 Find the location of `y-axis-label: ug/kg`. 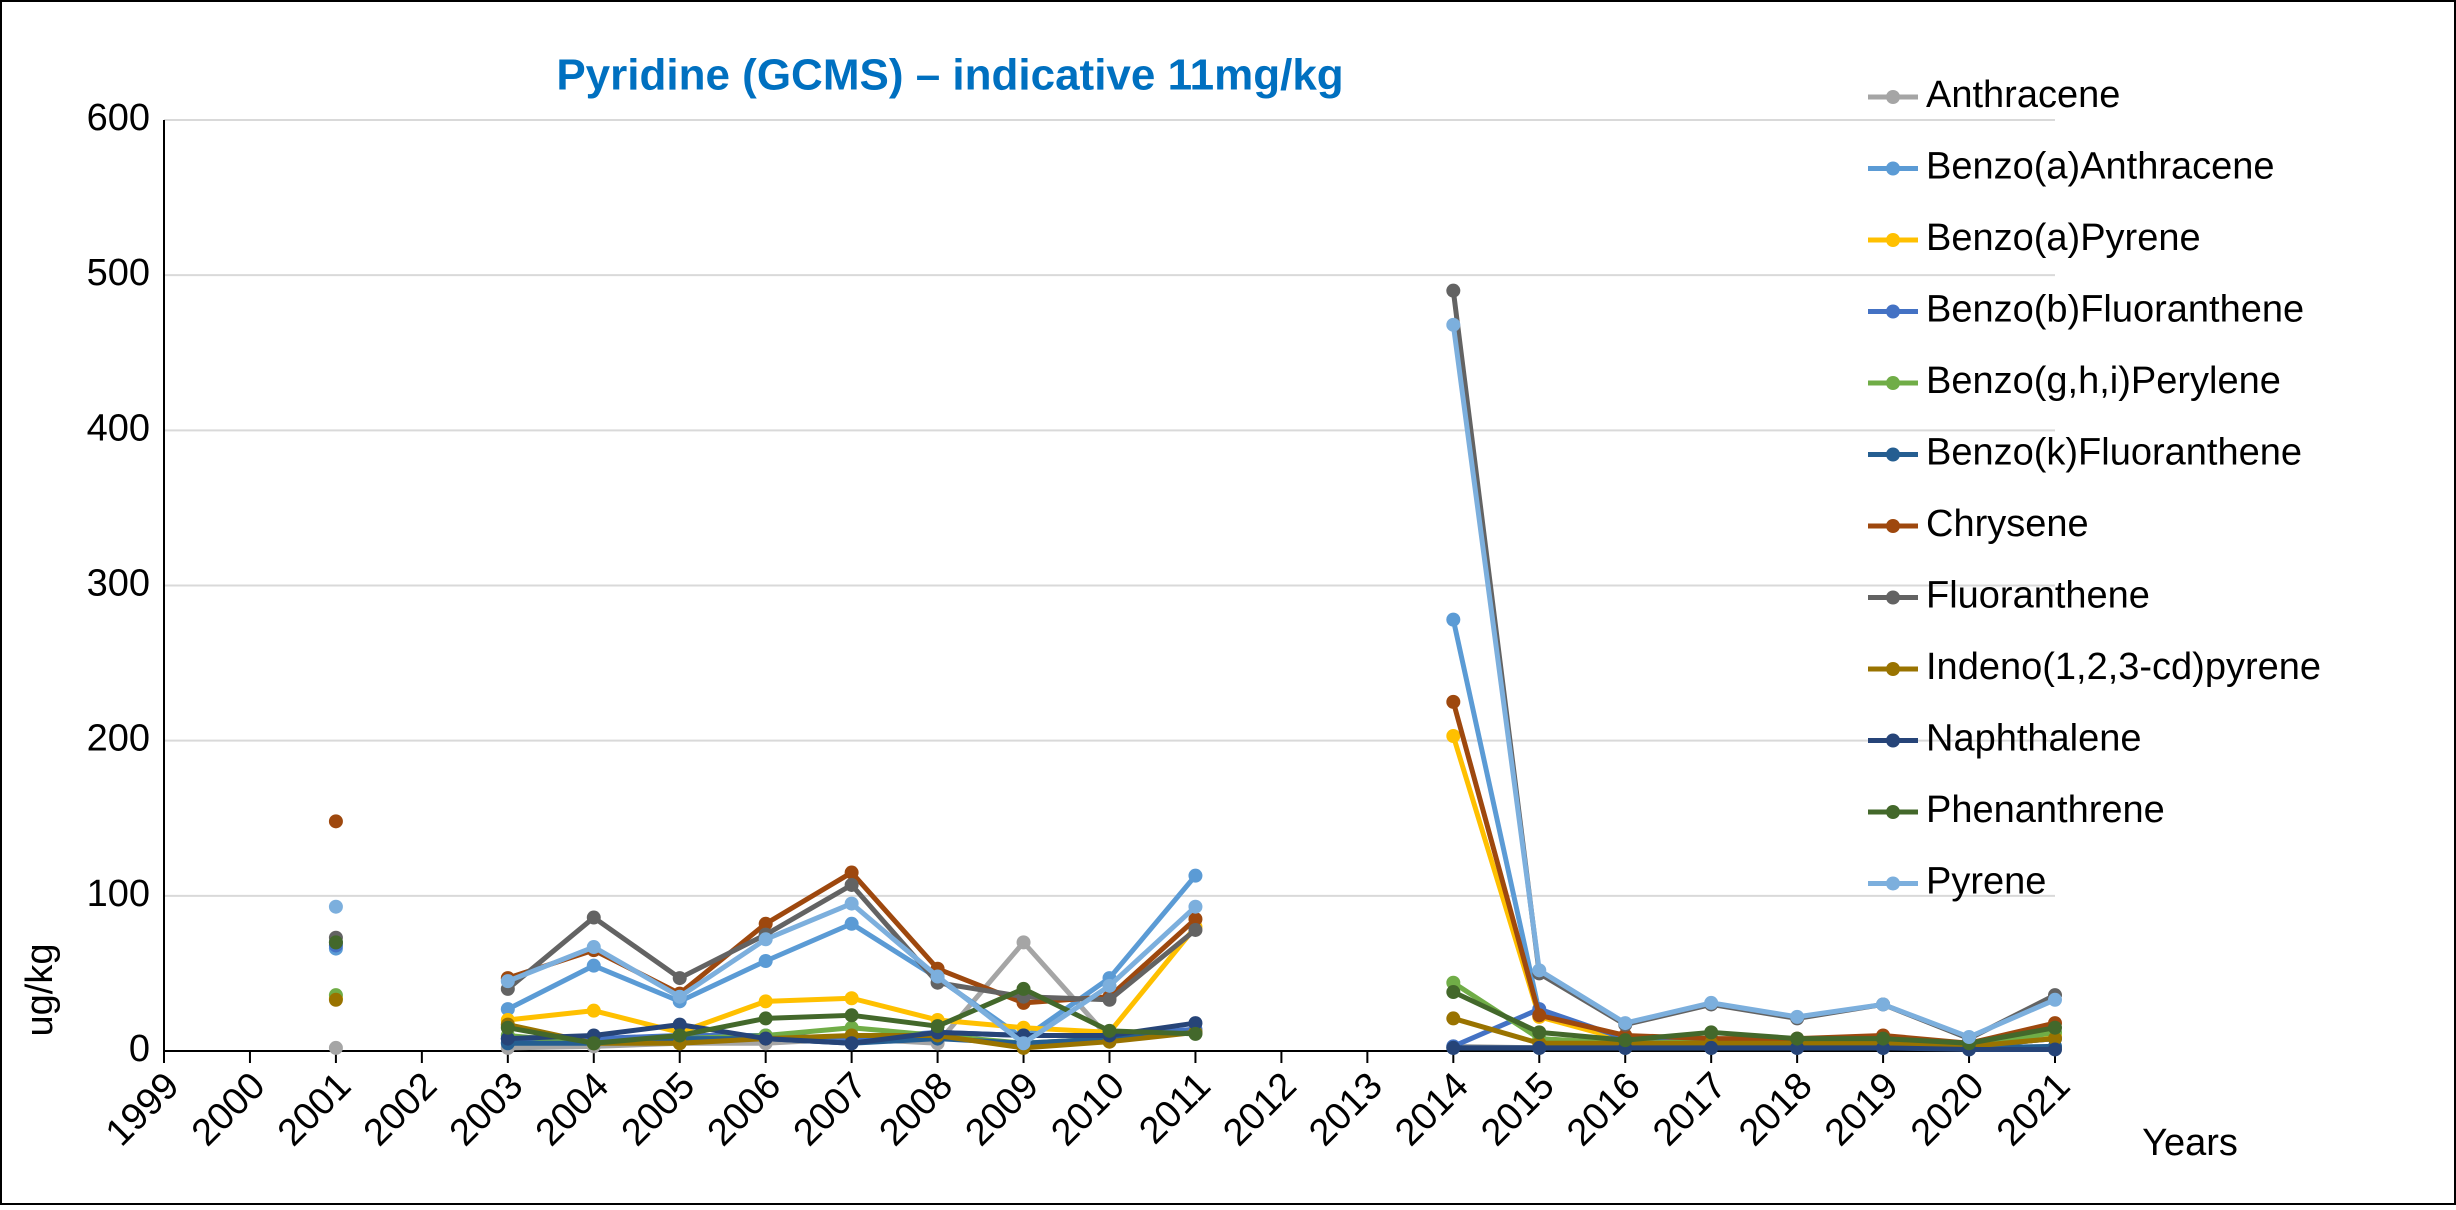

y-axis-label: ug/kg is located at coordinates (40, 990).